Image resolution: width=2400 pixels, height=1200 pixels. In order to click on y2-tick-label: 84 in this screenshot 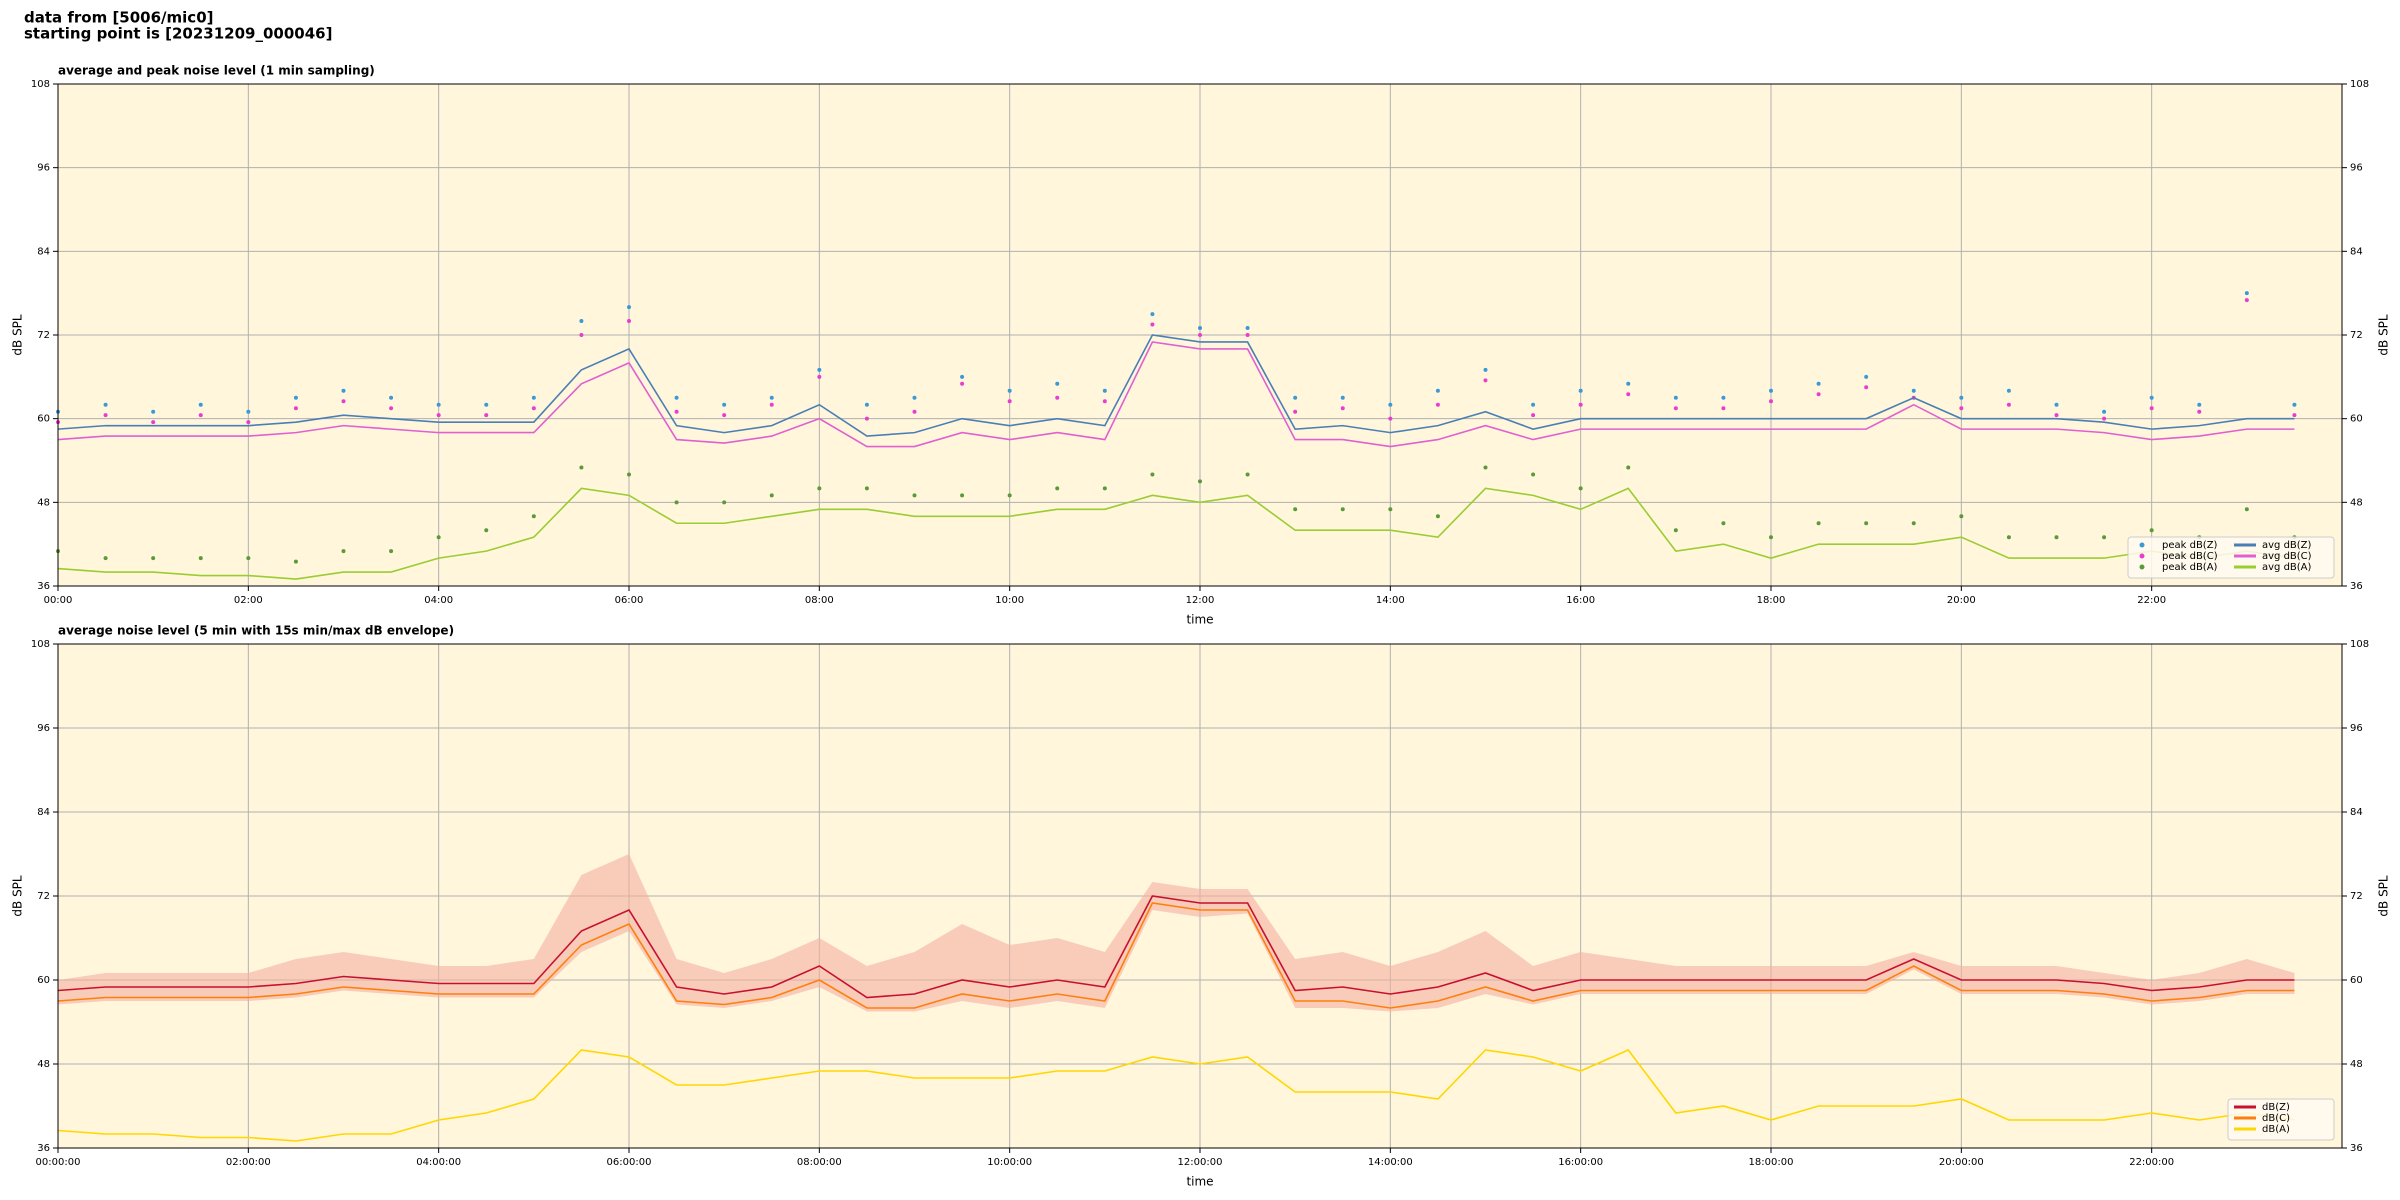, I will do `click(2356, 812)`.